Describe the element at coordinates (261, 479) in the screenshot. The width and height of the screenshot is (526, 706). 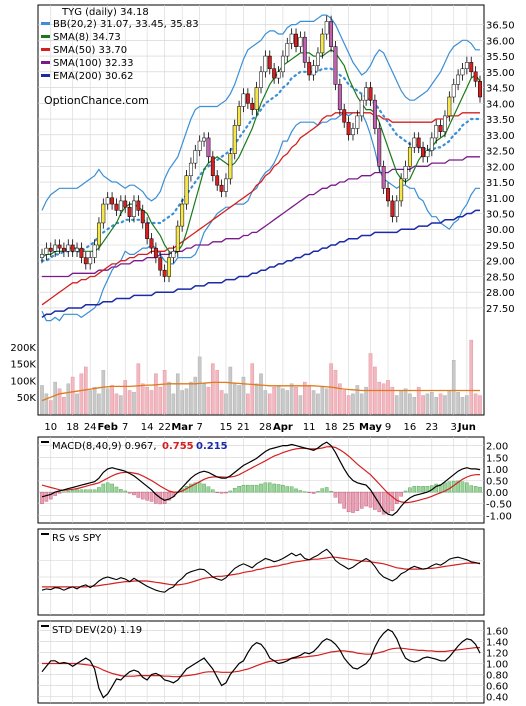
I see `macd-line` at that location.